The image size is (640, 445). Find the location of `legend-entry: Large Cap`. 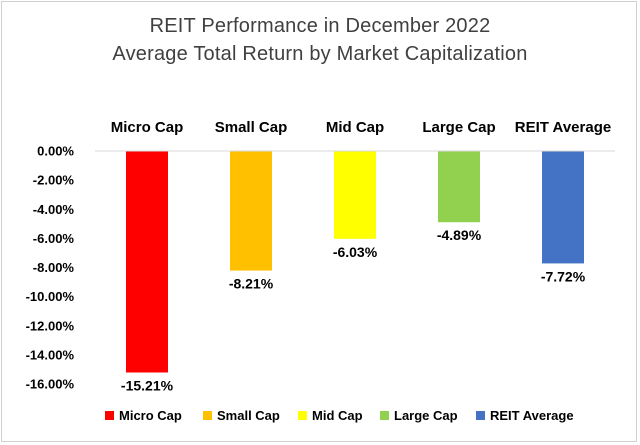

legend-entry: Large Cap is located at coordinates (426, 415).